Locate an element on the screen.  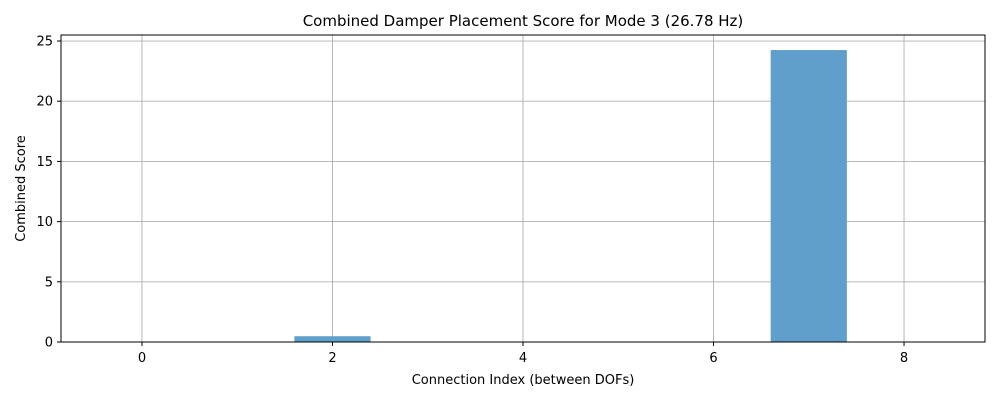
x-axis-ticks: 0 2 4 6 8 is located at coordinates (523, 354).